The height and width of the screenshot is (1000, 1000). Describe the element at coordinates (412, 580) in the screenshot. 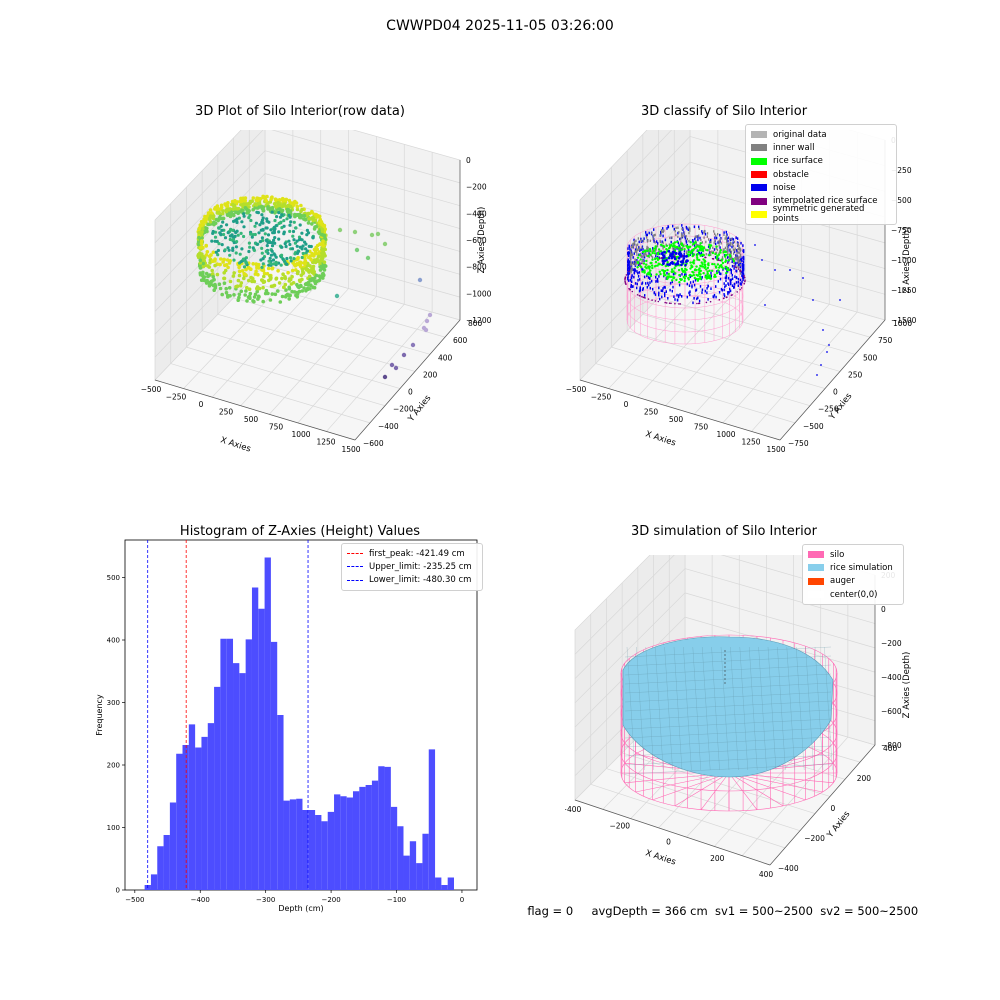

I see `histogram-legend-entry: Lower_limit: -480.30 cm` at that location.